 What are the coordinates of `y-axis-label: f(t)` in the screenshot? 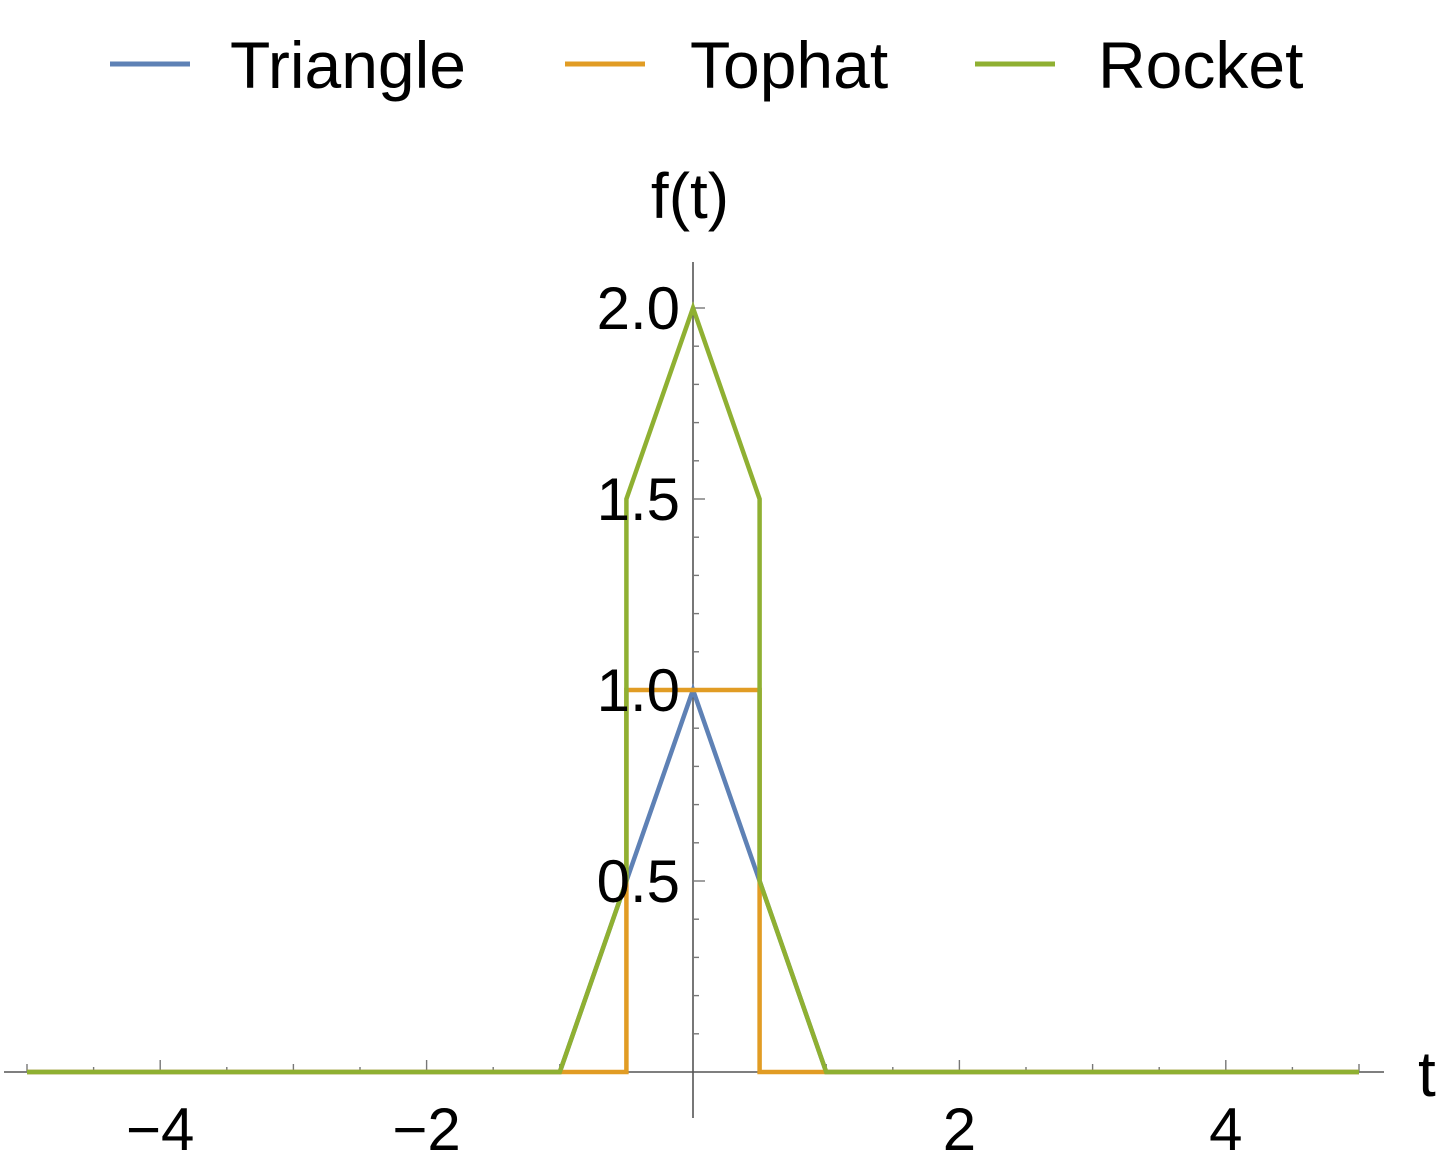 It's located at (690, 196).